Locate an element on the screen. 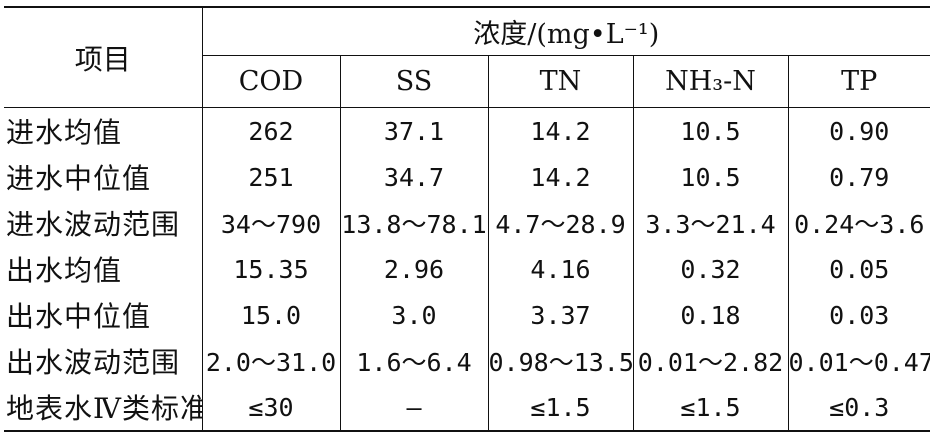  table-cell: ≤30 is located at coordinates (271, 407).